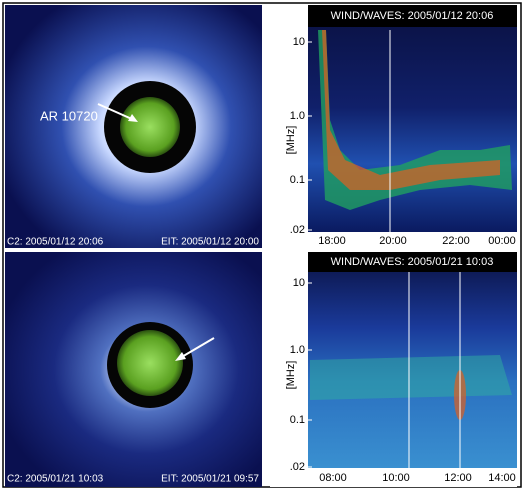 This screenshot has height=502, width=524. What do you see at coordinates (458, 478) in the screenshot?
I see `x-tick-label: 12:00` at bounding box center [458, 478].